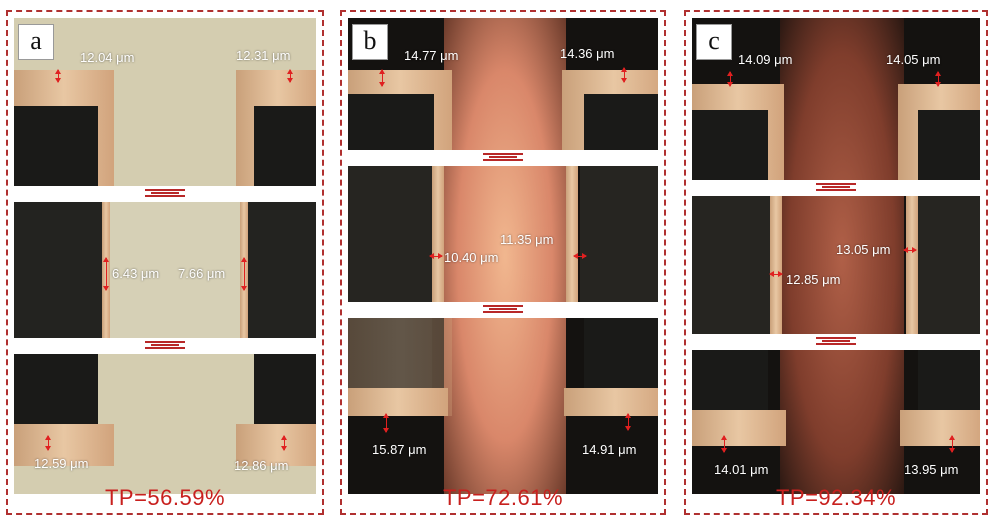 This screenshot has height=520, width=992. I want to click on strip-mid-b, so click(503, 234).